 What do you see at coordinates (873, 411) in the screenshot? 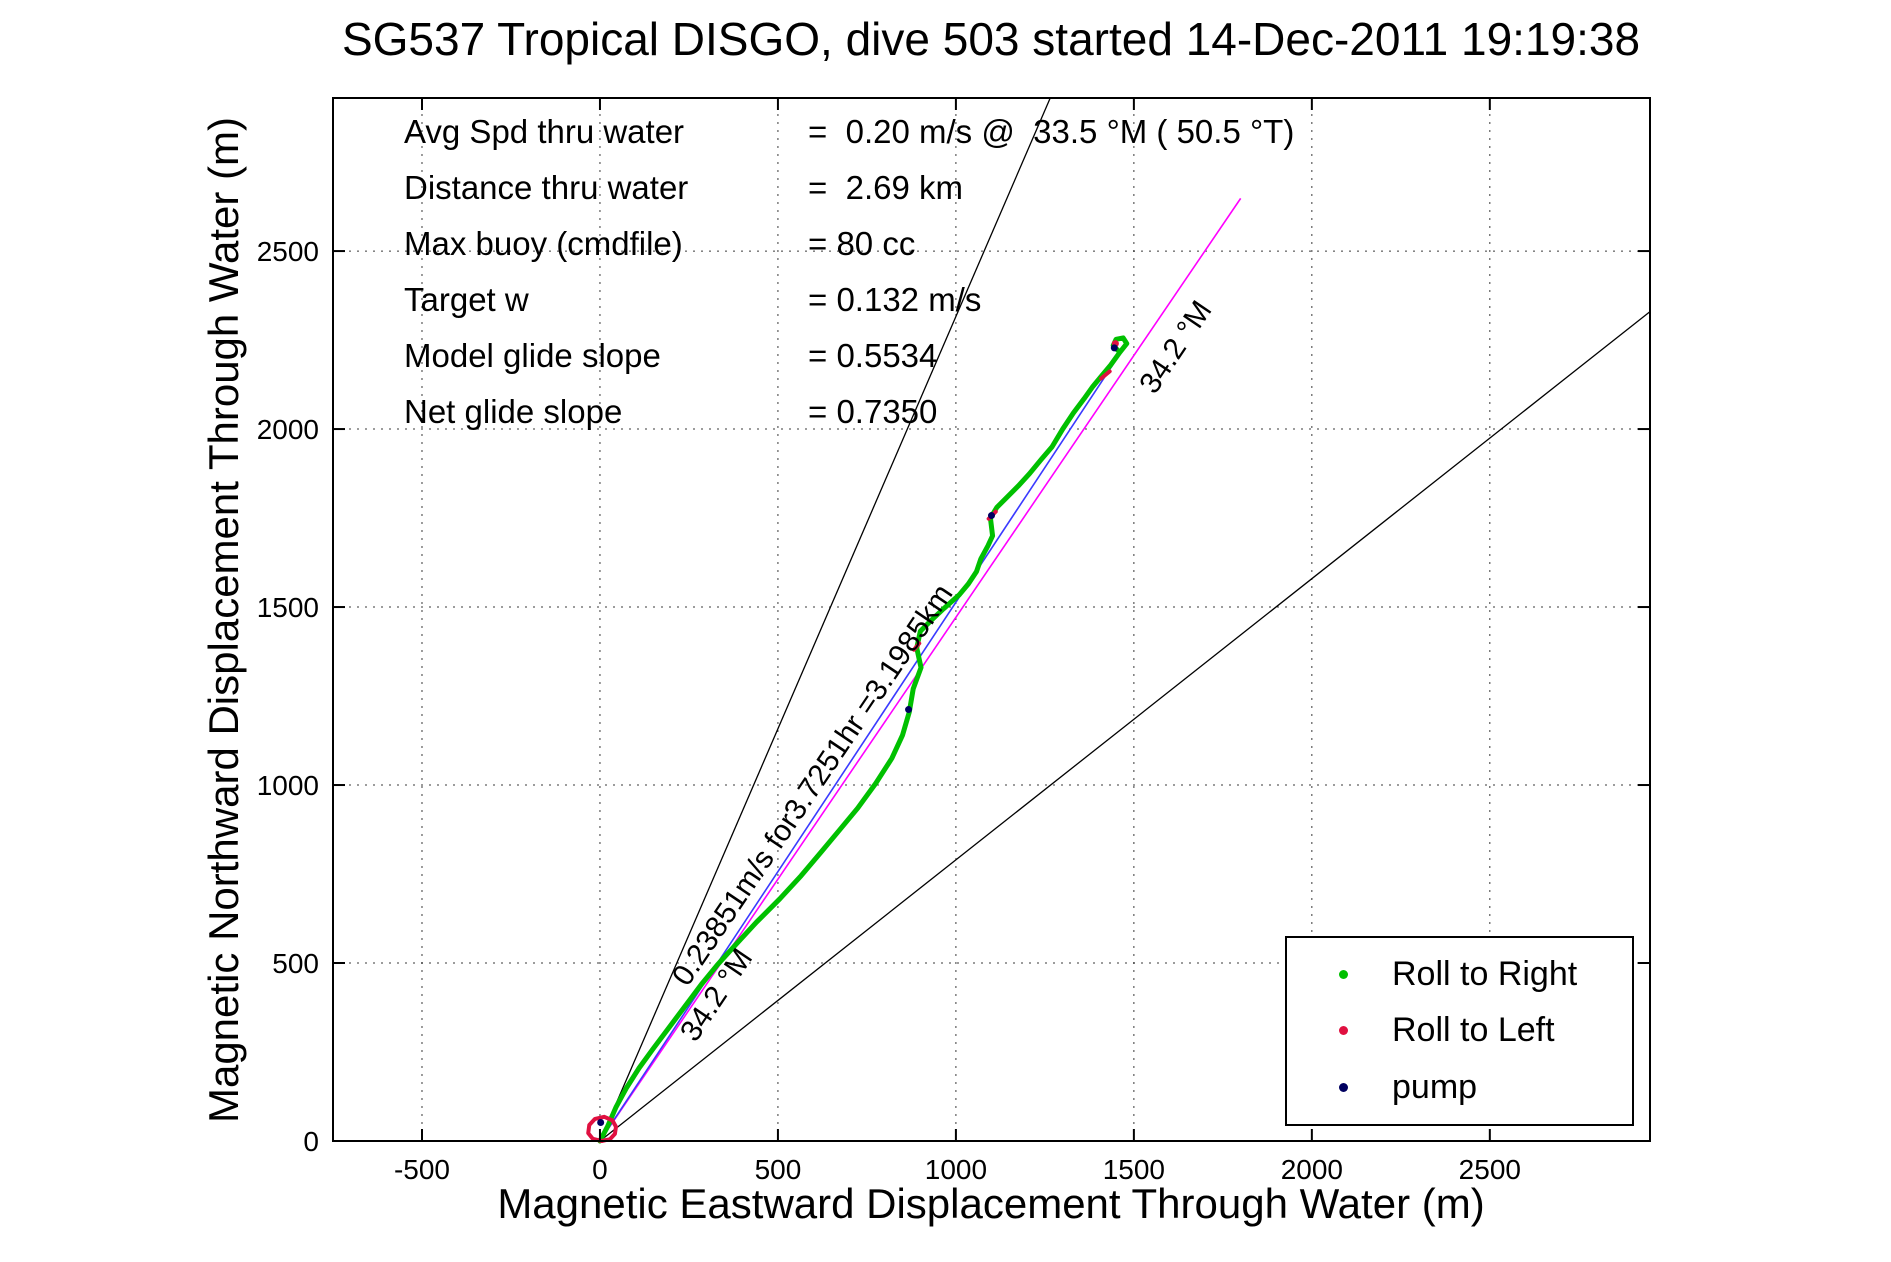
I see `stat-value: = 0.7350` at bounding box center [873, 411].